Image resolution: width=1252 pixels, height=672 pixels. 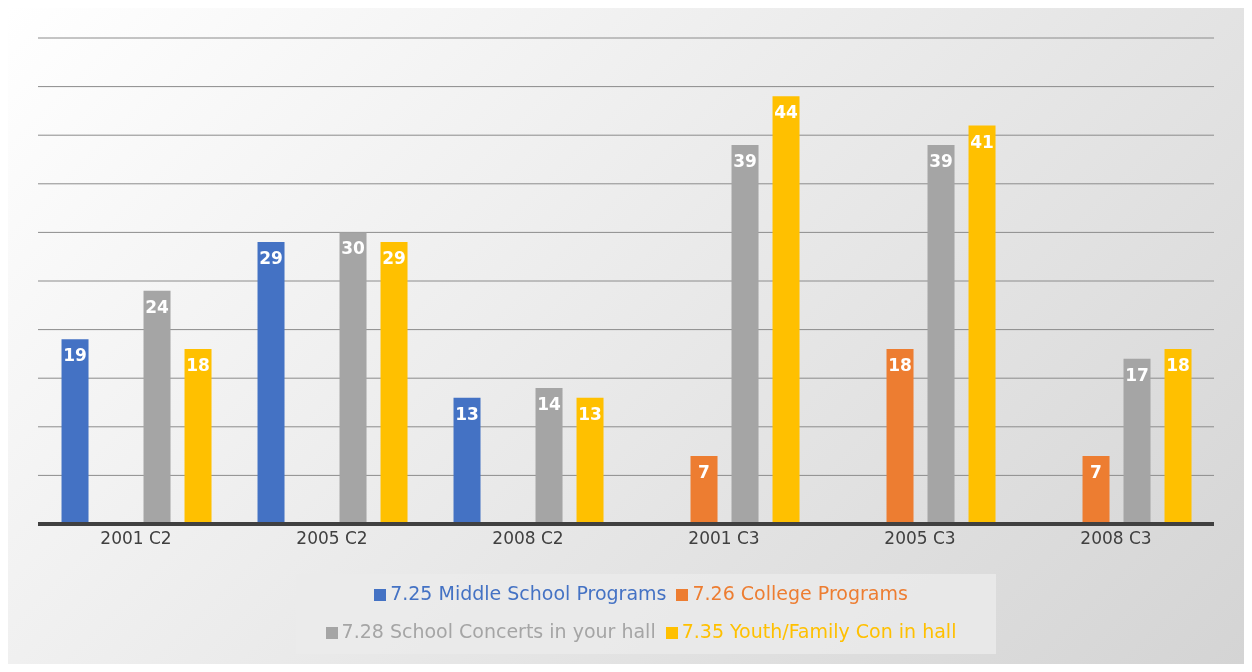 What do you see at coordinates (819, 631) in the screenshot?
I see `legend-label: 7.35 Youth/Family Con in hall` at bounding box center [819, 631].